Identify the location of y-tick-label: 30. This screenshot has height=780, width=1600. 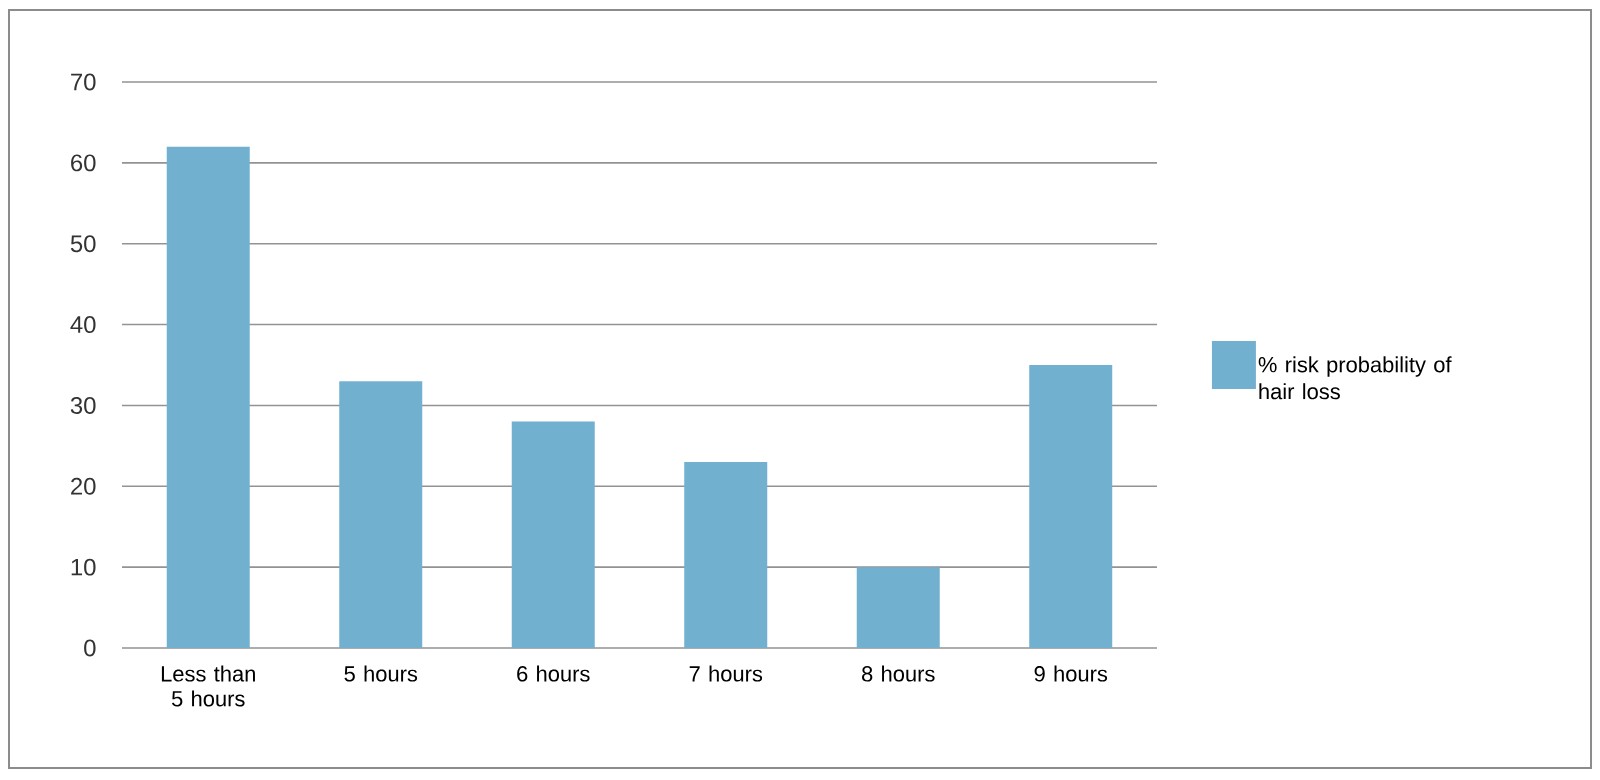
(83, 405).